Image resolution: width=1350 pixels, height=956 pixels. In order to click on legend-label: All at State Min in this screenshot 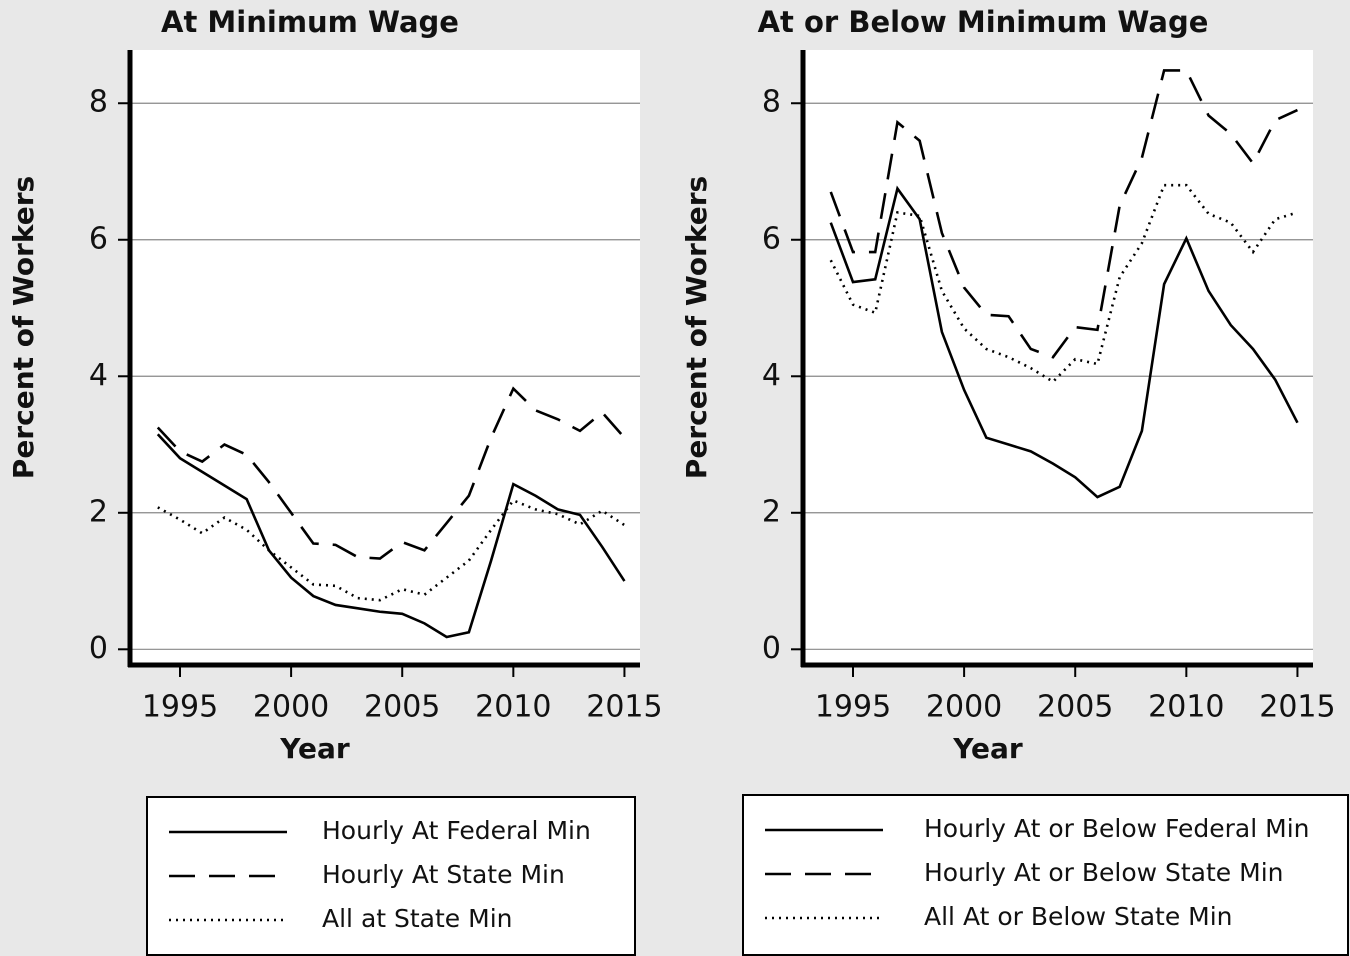, I will do `click(417, 918)`.